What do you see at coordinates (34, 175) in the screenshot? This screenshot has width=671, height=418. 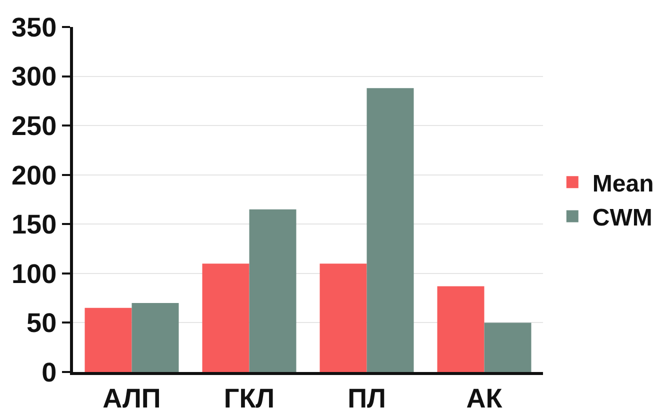 I see `y-tick-label: 200` at bounding box center [34, 175].